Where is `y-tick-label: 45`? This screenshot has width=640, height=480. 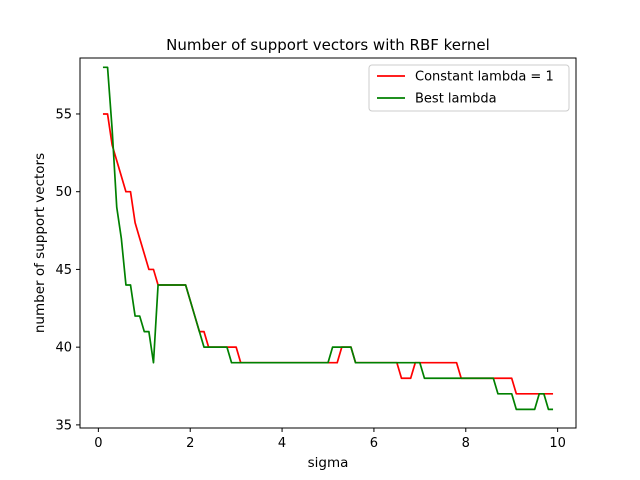
y-tick-label: 45 is located at coordinates (63, 270).